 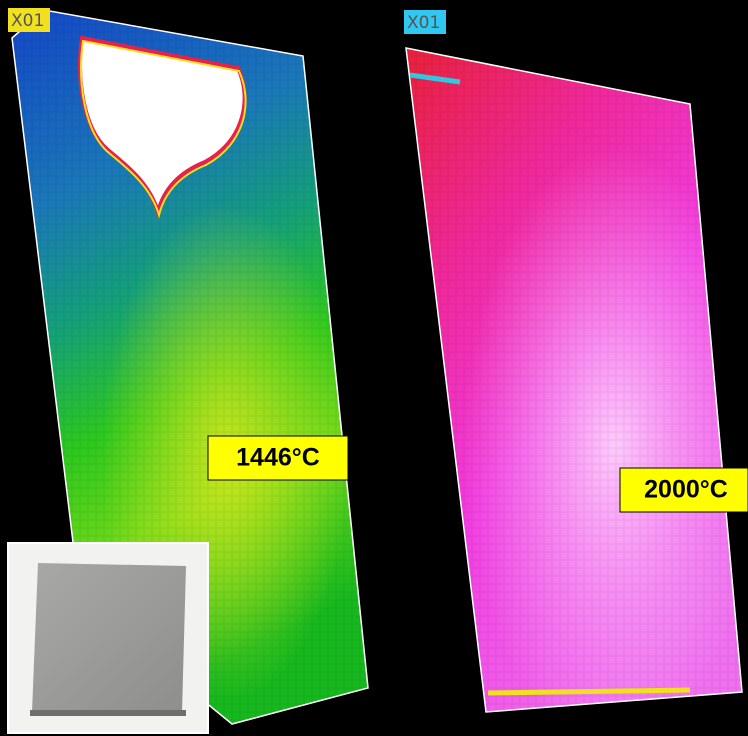 I want to click on sample-photo-inset, so click(x=108, y=638).